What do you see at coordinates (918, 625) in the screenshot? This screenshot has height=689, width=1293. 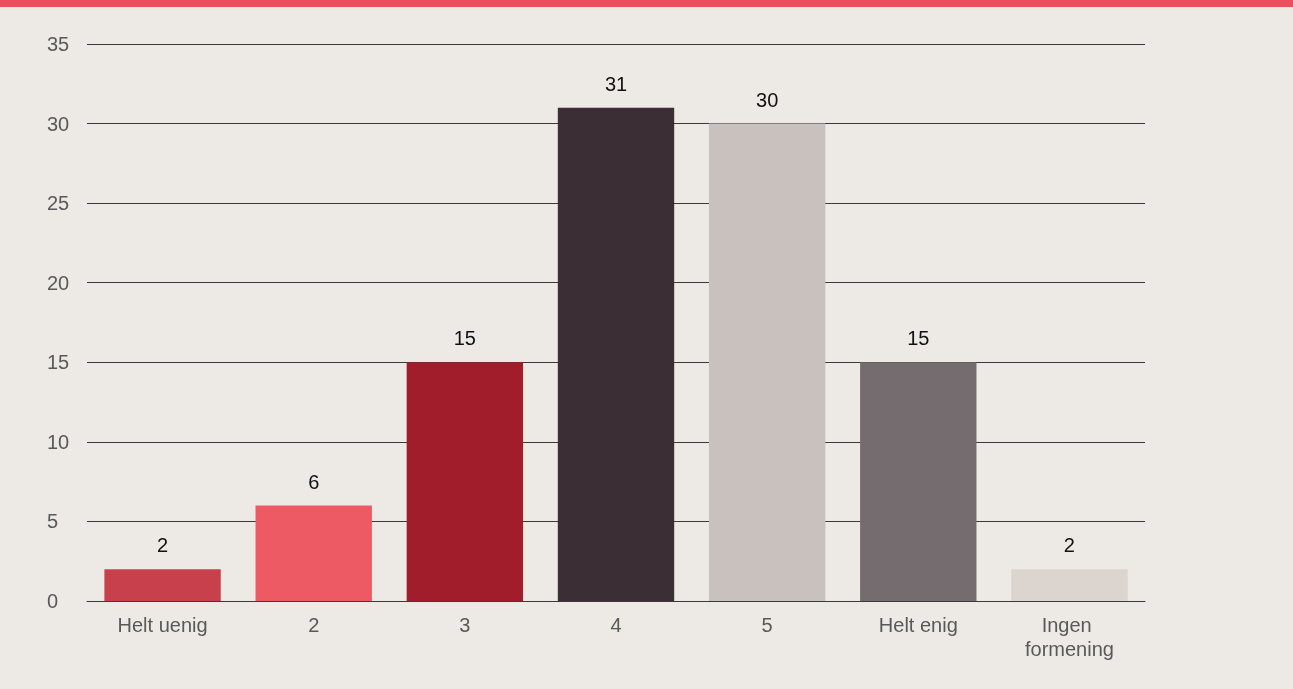 I see `x-tick-label: Helt enig` at bounding box center [918, 625].